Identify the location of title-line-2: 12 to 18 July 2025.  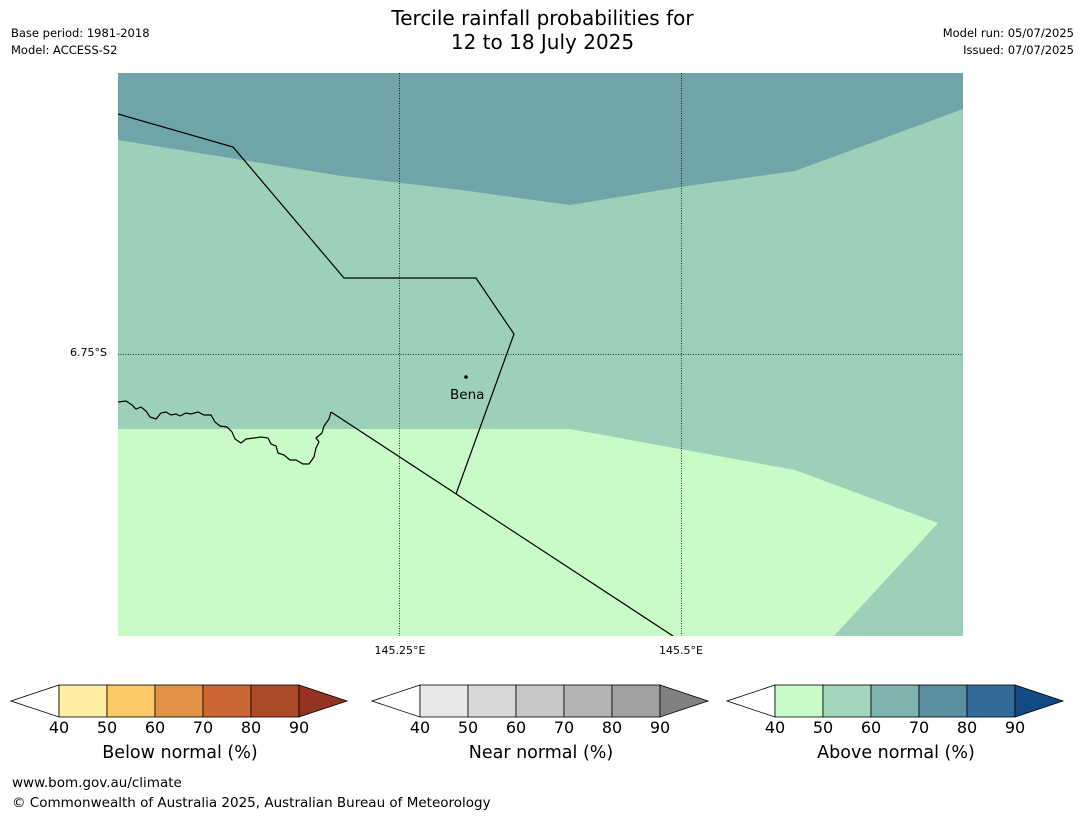
(542, 42).